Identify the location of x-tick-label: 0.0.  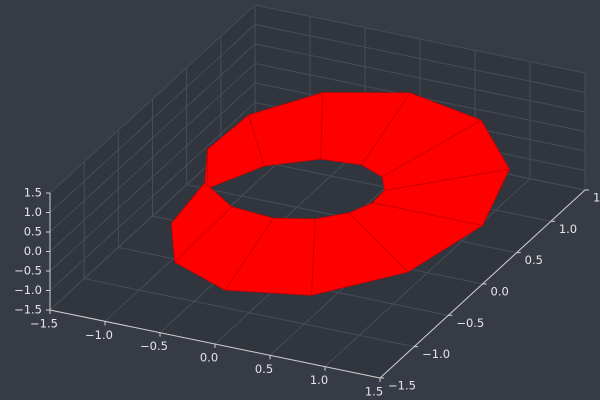
(209, 358).